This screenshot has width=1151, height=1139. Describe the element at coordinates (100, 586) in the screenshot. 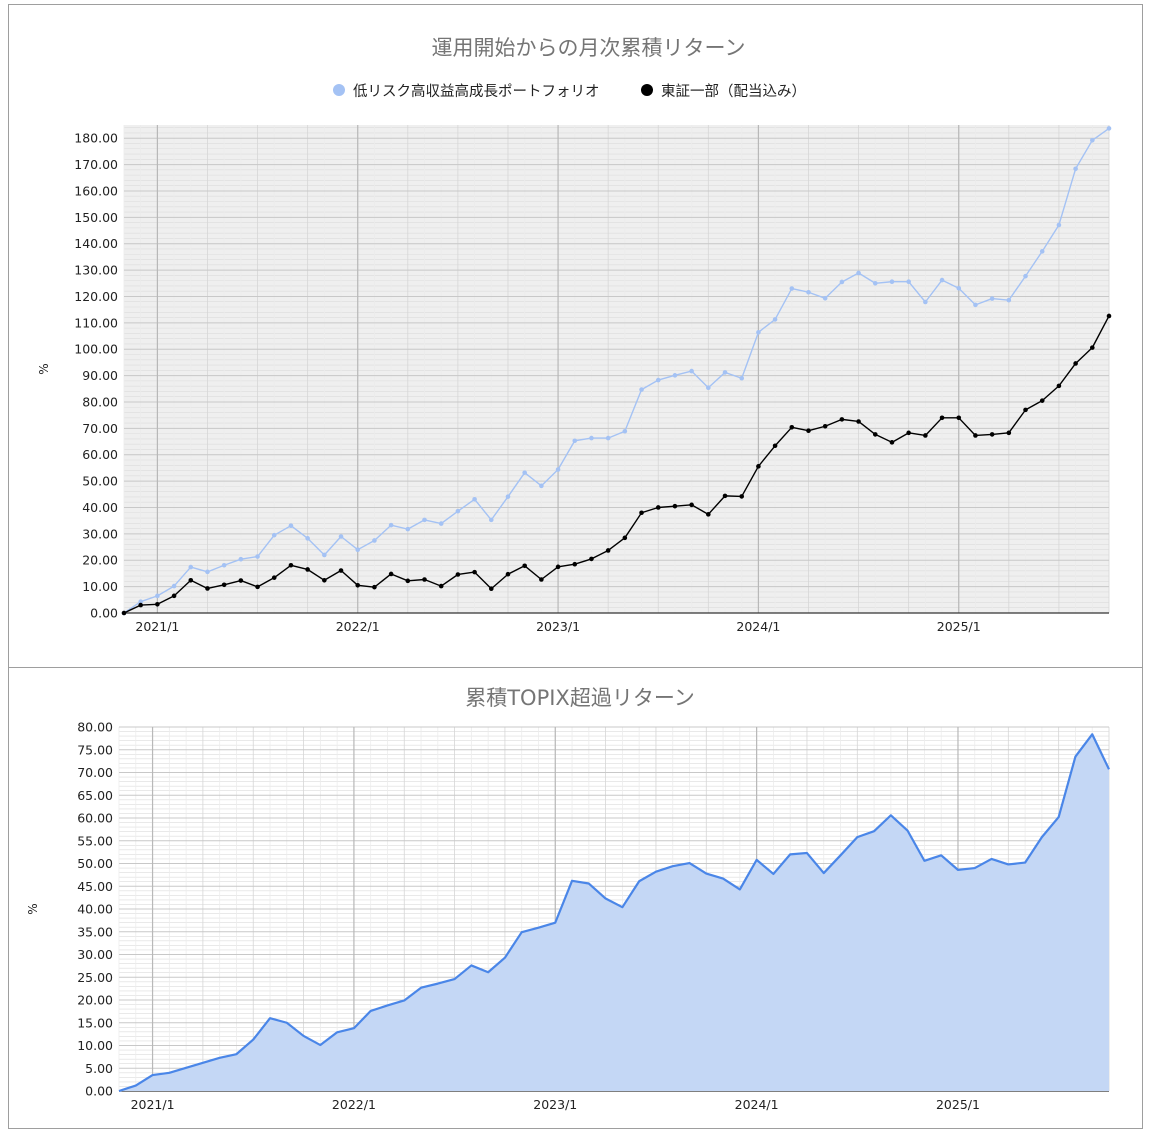

I see `y-tick-label: 10.00` at that location.